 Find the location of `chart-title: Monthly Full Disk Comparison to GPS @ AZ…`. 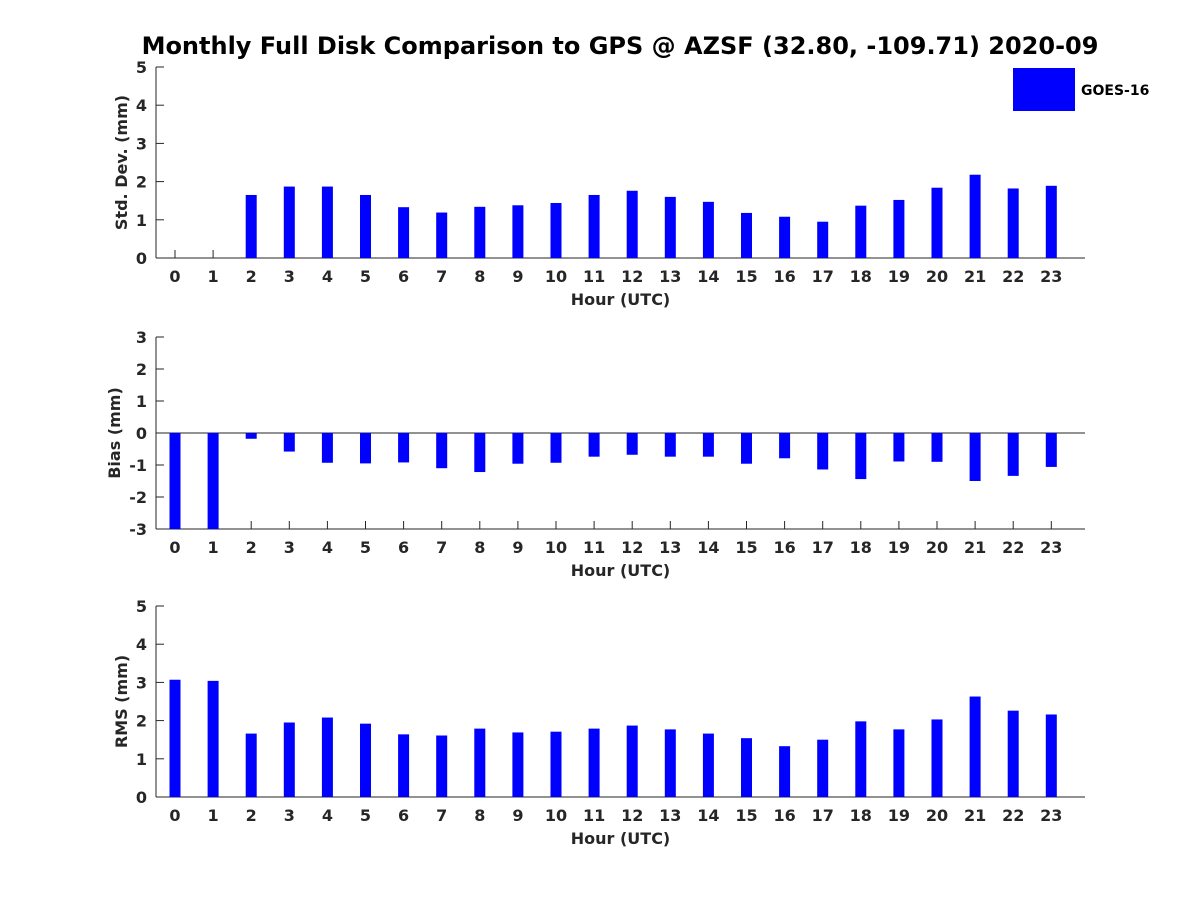

chart-title: Monthly Full Disk Comparison to GPS @ AZ… is located at coordinates (620, 46).